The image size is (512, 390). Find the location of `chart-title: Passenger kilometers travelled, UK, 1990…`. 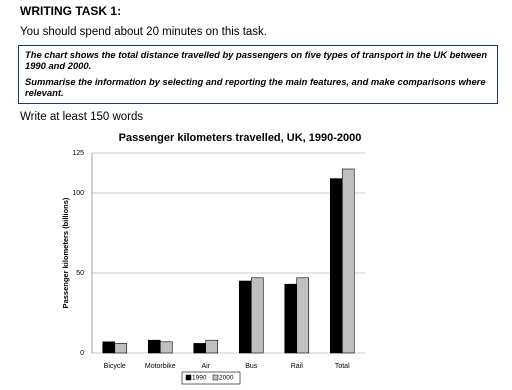

chart-title: Passenger kilometers travelled, UK, 1990… is located at coordinates (240, 138).